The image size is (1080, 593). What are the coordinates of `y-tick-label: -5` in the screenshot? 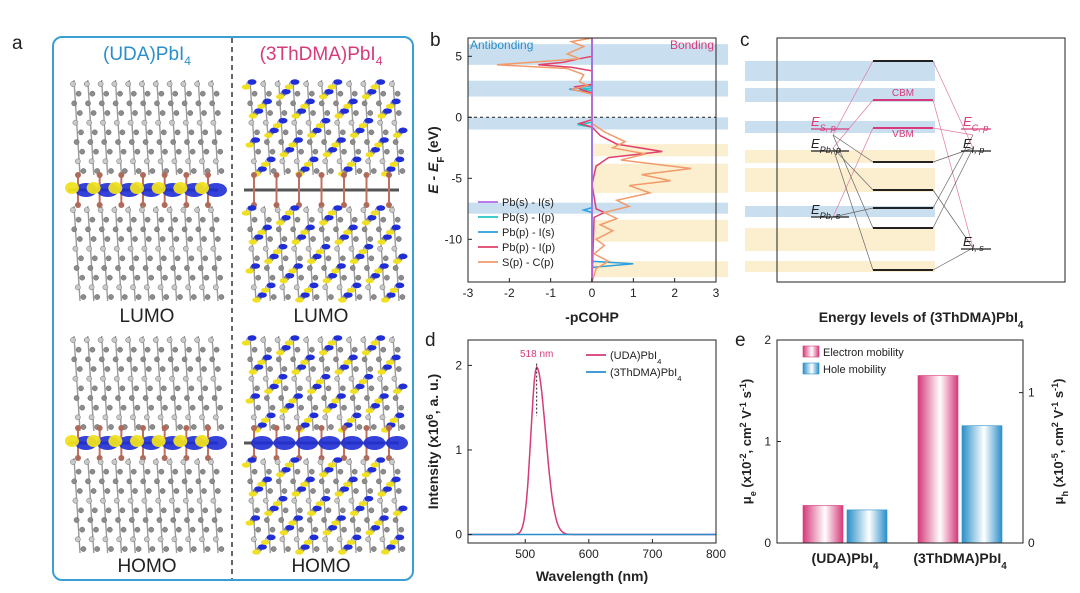 It's located at (456, 178).